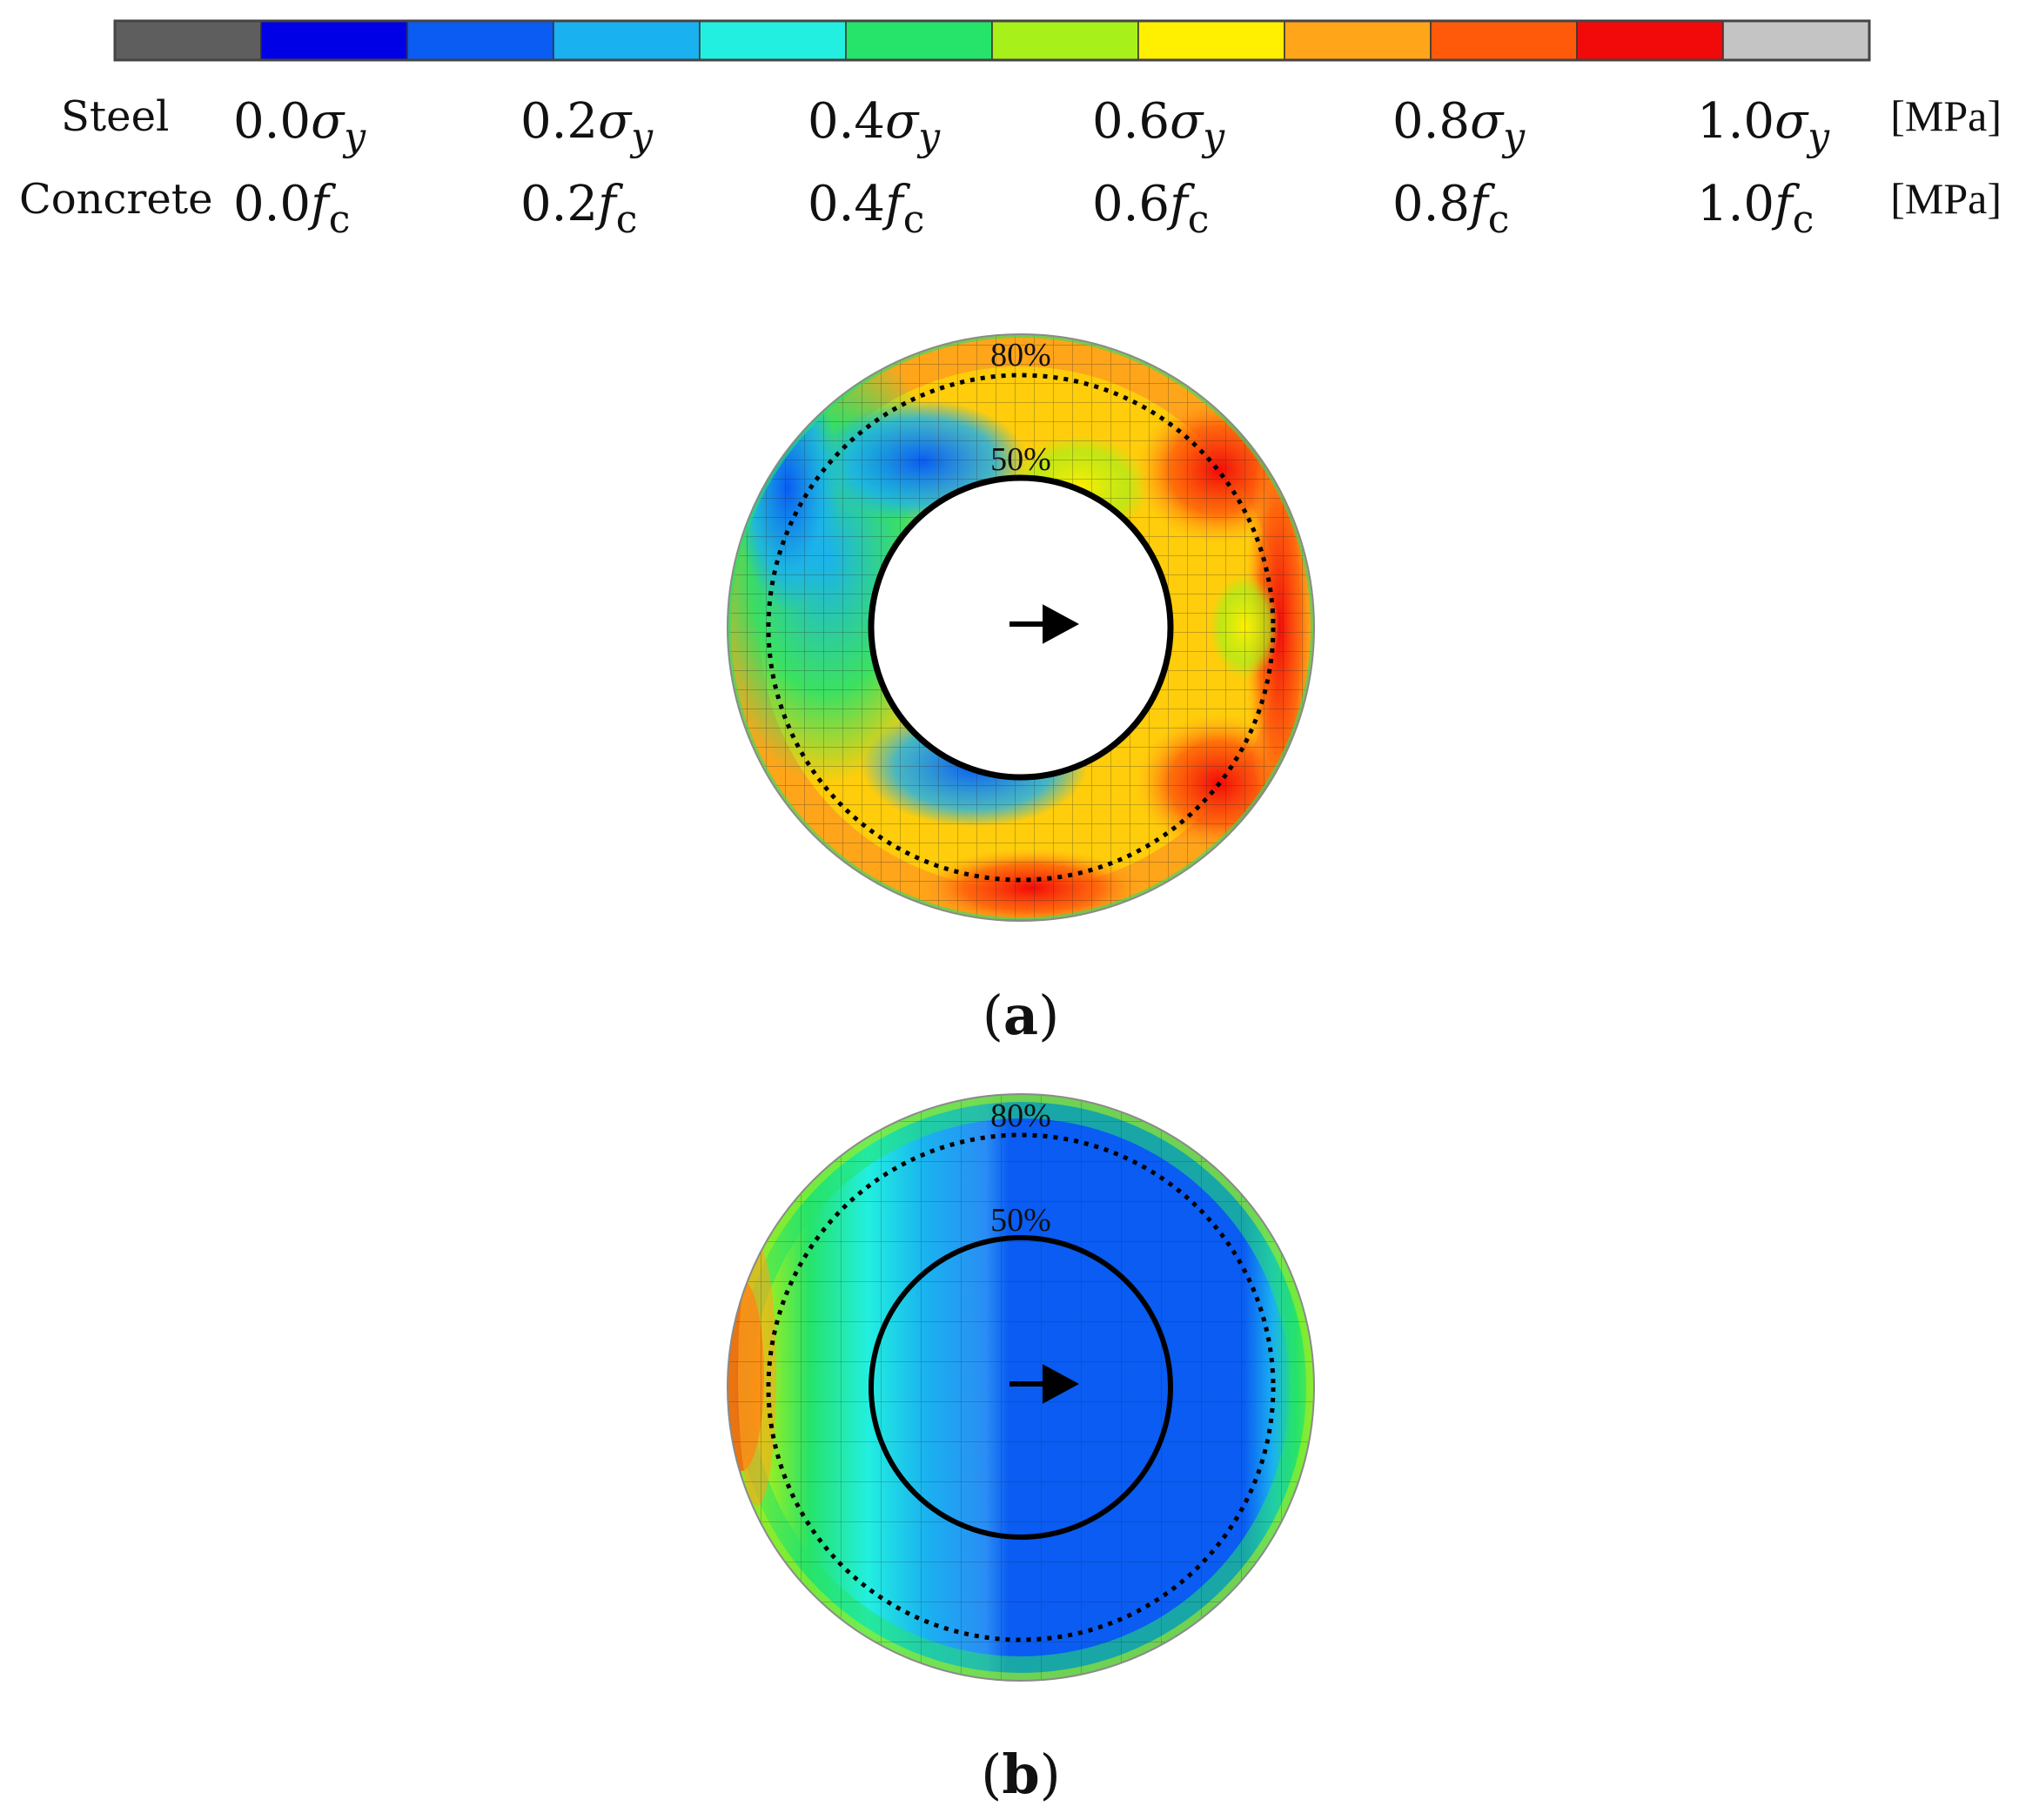 The width and height of the screenshot is (2019, 1820). I want to click on color-legend-bar, so click(992, 40).